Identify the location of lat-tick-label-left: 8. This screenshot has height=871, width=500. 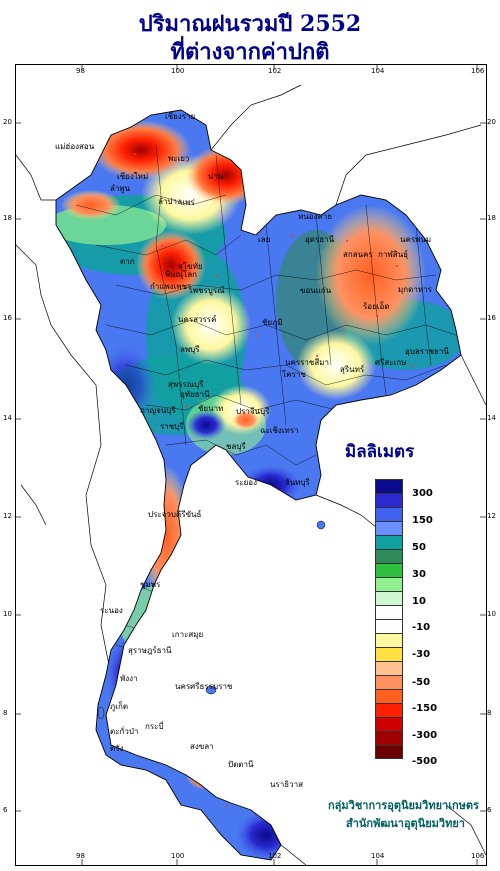
(5, 713).